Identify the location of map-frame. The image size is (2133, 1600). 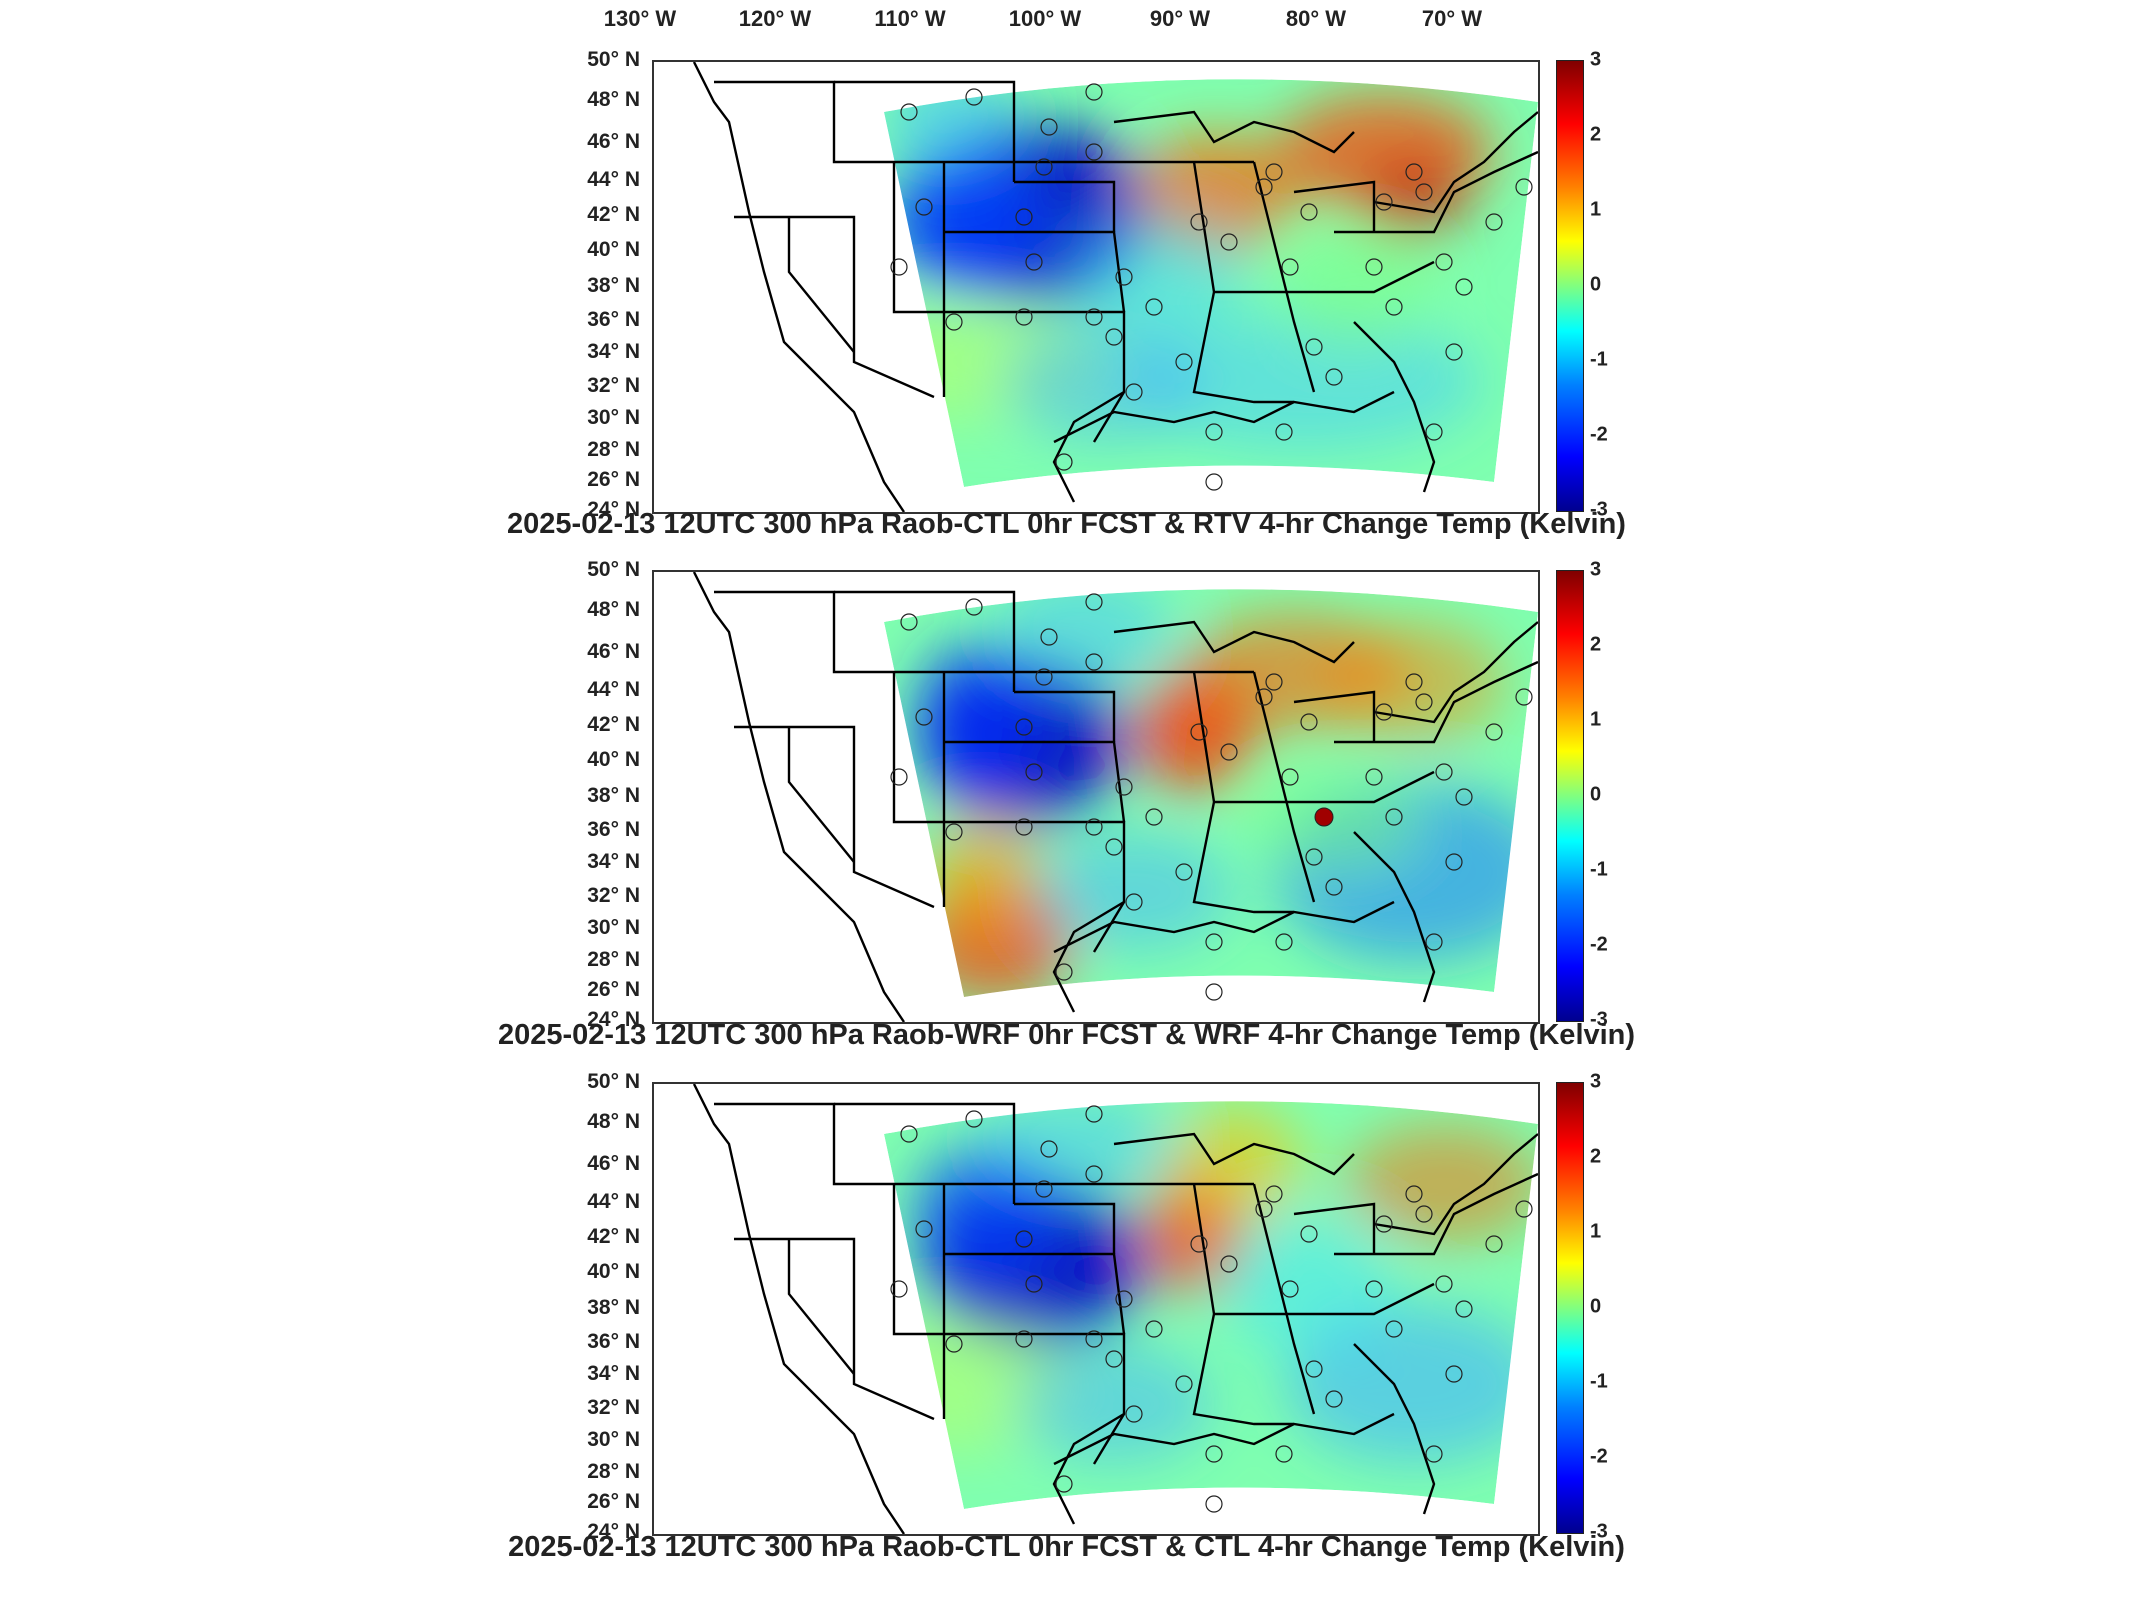
(1096, 1309).